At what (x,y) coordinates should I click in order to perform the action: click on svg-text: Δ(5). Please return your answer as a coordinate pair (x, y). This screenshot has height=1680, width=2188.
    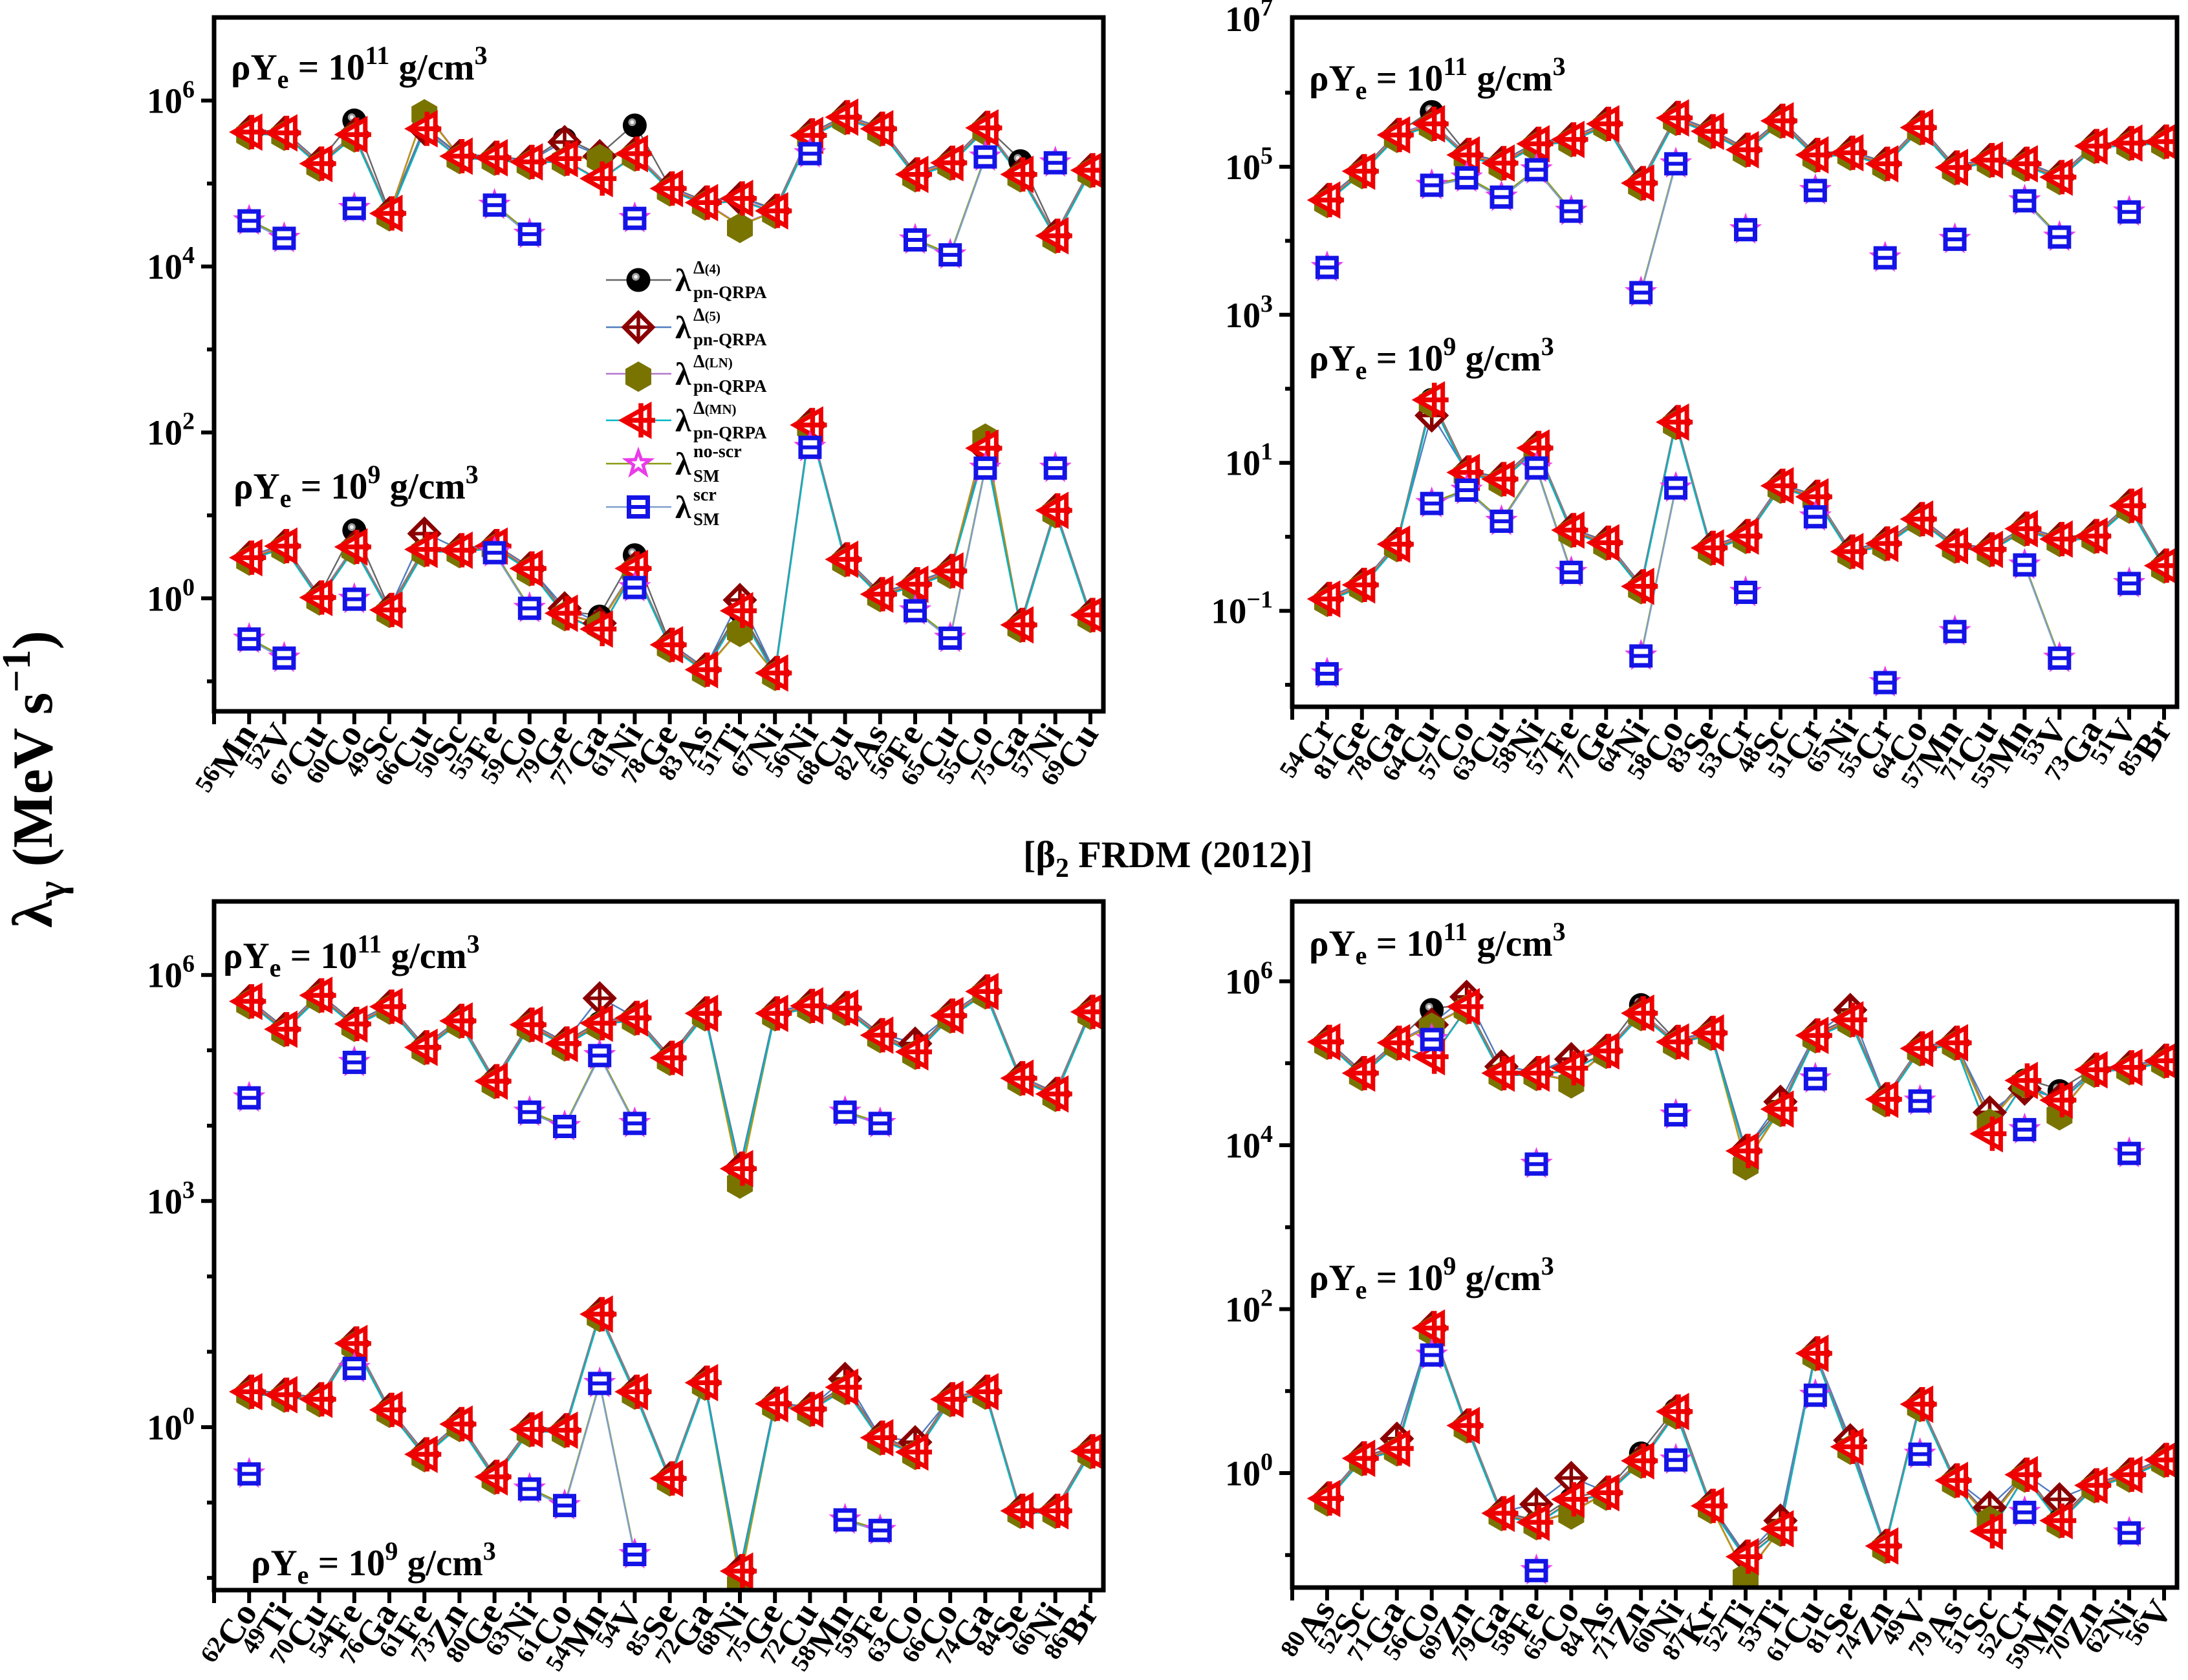
    Looking at the image, I should click on (706, 315).